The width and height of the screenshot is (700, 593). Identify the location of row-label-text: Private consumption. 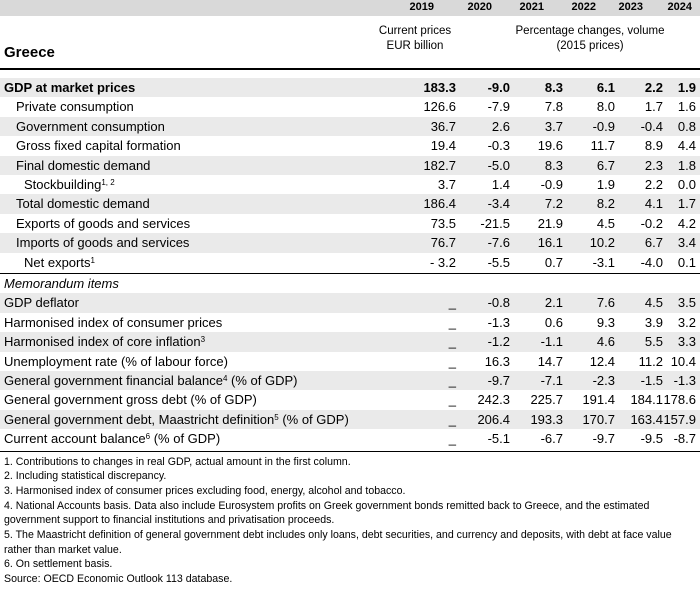
(75, 107).